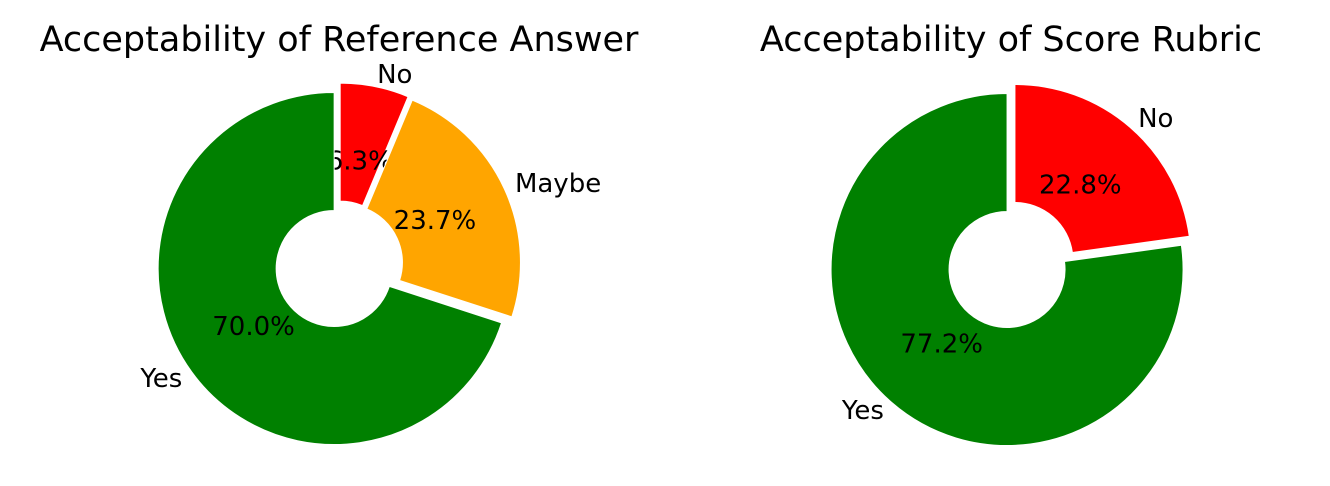 Image resolution: width=1330 pixels, height=486 pixels. What do you see at coordinates (941, 345) in the screenshot?
I see `slice-percent-yes: 77.2%` at bounding box center [941, 345].